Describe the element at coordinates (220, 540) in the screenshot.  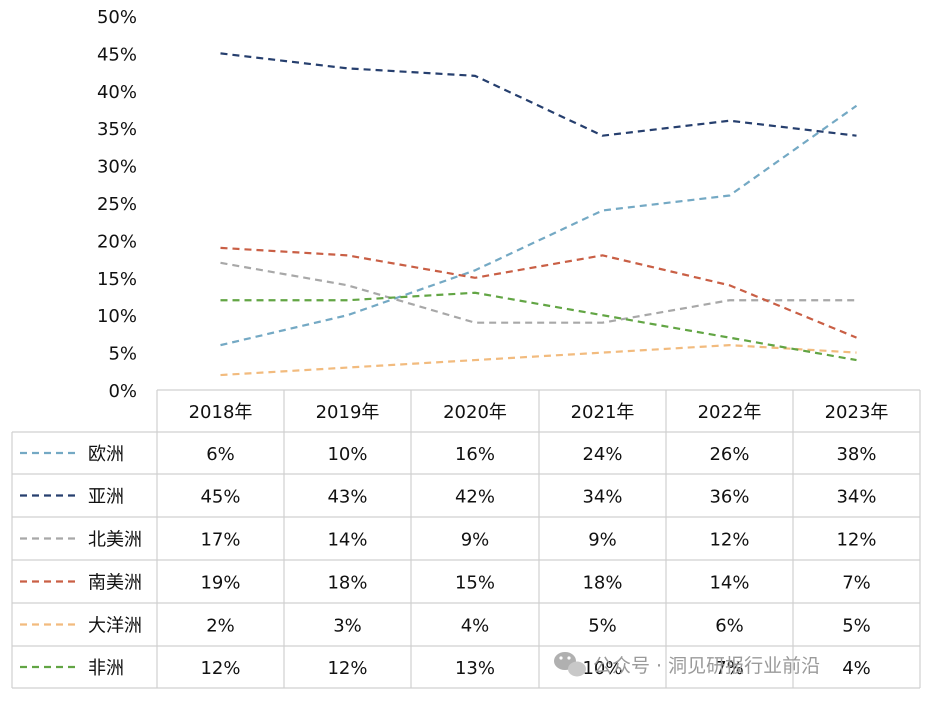
I see `data-label: 17%` at that location.